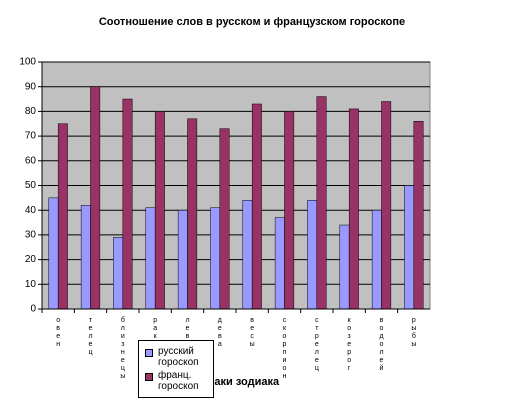 This screenshot has height=411, width=505. What do you see at coordinates (31, 284) in the screenshot?
I see `y-tick-label: 10` at bounding box center [31, 284].